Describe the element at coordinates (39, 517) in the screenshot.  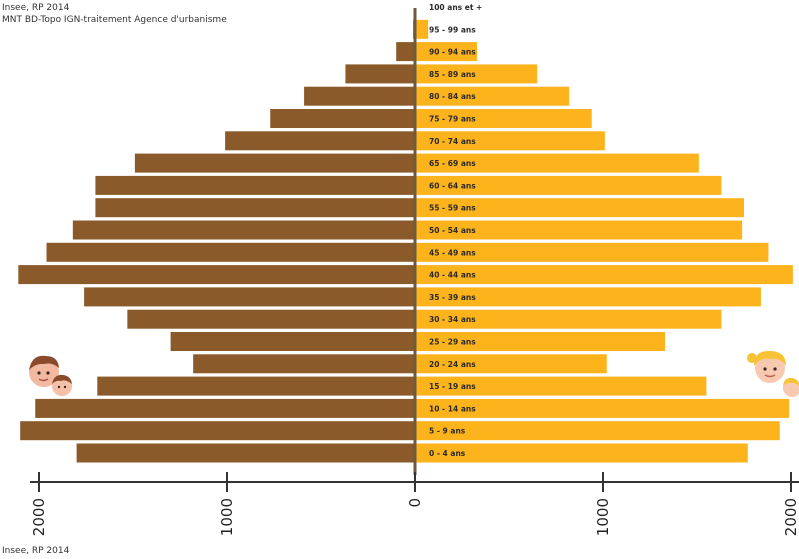
I see `x-tick-label-0: 2000` at that location.